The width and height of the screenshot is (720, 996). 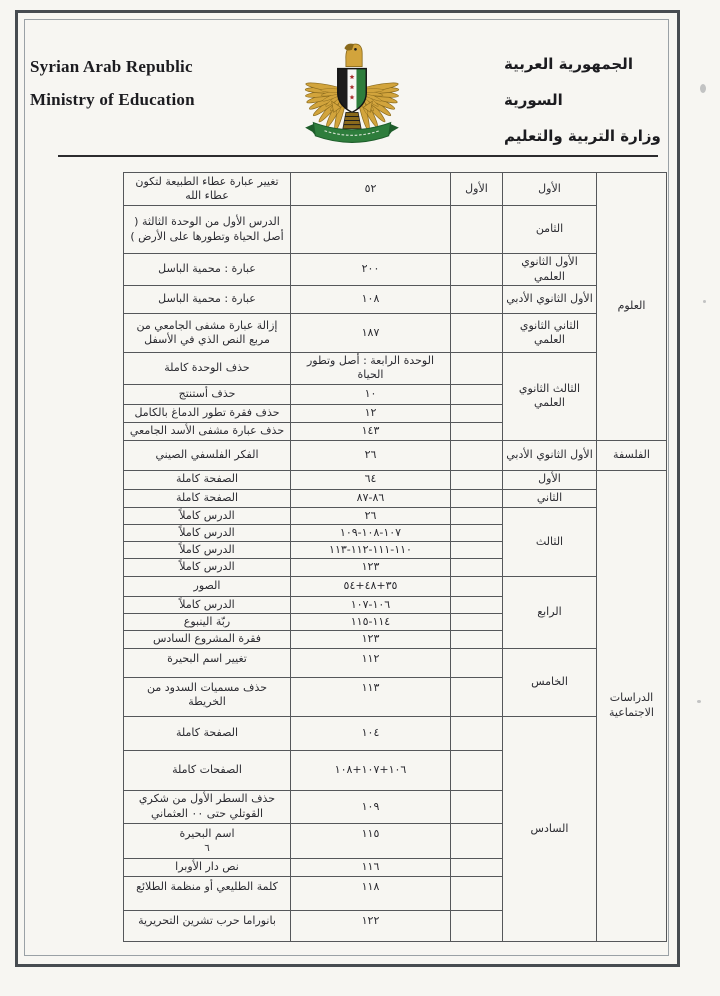 I want to click on pages-cell: ١٠, so click(x=370, y=394).